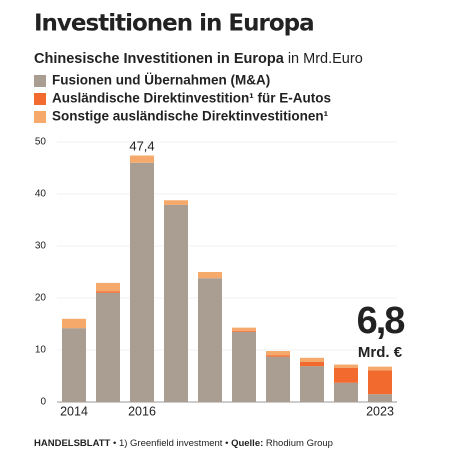 This screenshot has width=471, height=471. Describe the element at coordinates (159, 59) in the screenshot. I see `subtitle: Chinesische Investitionen in Europa` at that location.